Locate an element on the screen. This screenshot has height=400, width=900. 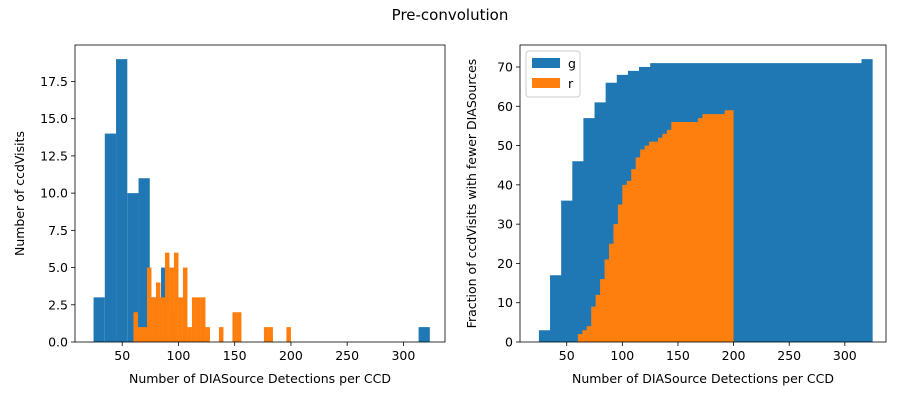
figure-suptitle: Pre-convolution is located at coordinates (450, 15).